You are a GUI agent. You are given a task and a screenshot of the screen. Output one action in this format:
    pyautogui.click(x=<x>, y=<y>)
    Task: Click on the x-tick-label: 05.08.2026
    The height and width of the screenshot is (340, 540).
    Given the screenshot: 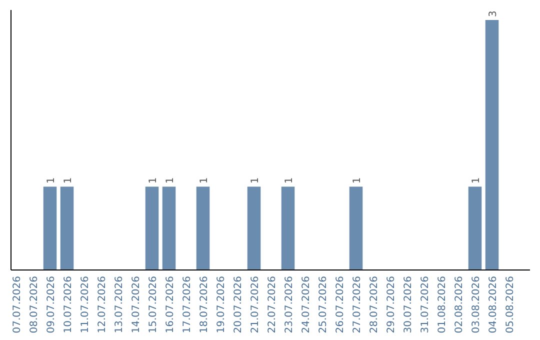 What is the action you would take?
    pyautogui.click(x=510, y=305)
    